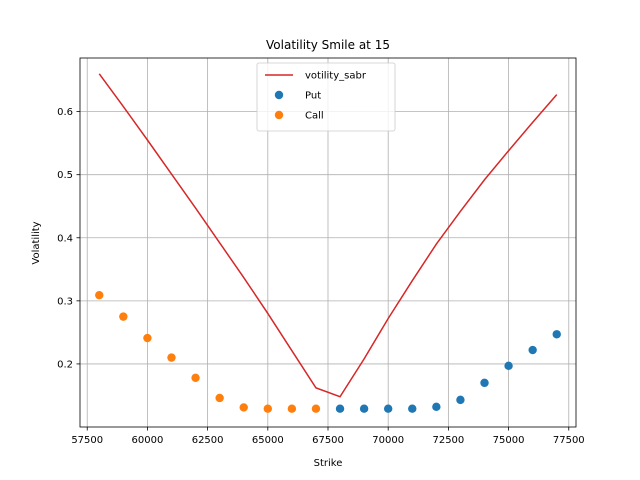  What do you see at coordinates (313, 96) in the screenshot?
I see `legend-label: Put` at bounding box center [313, 96].